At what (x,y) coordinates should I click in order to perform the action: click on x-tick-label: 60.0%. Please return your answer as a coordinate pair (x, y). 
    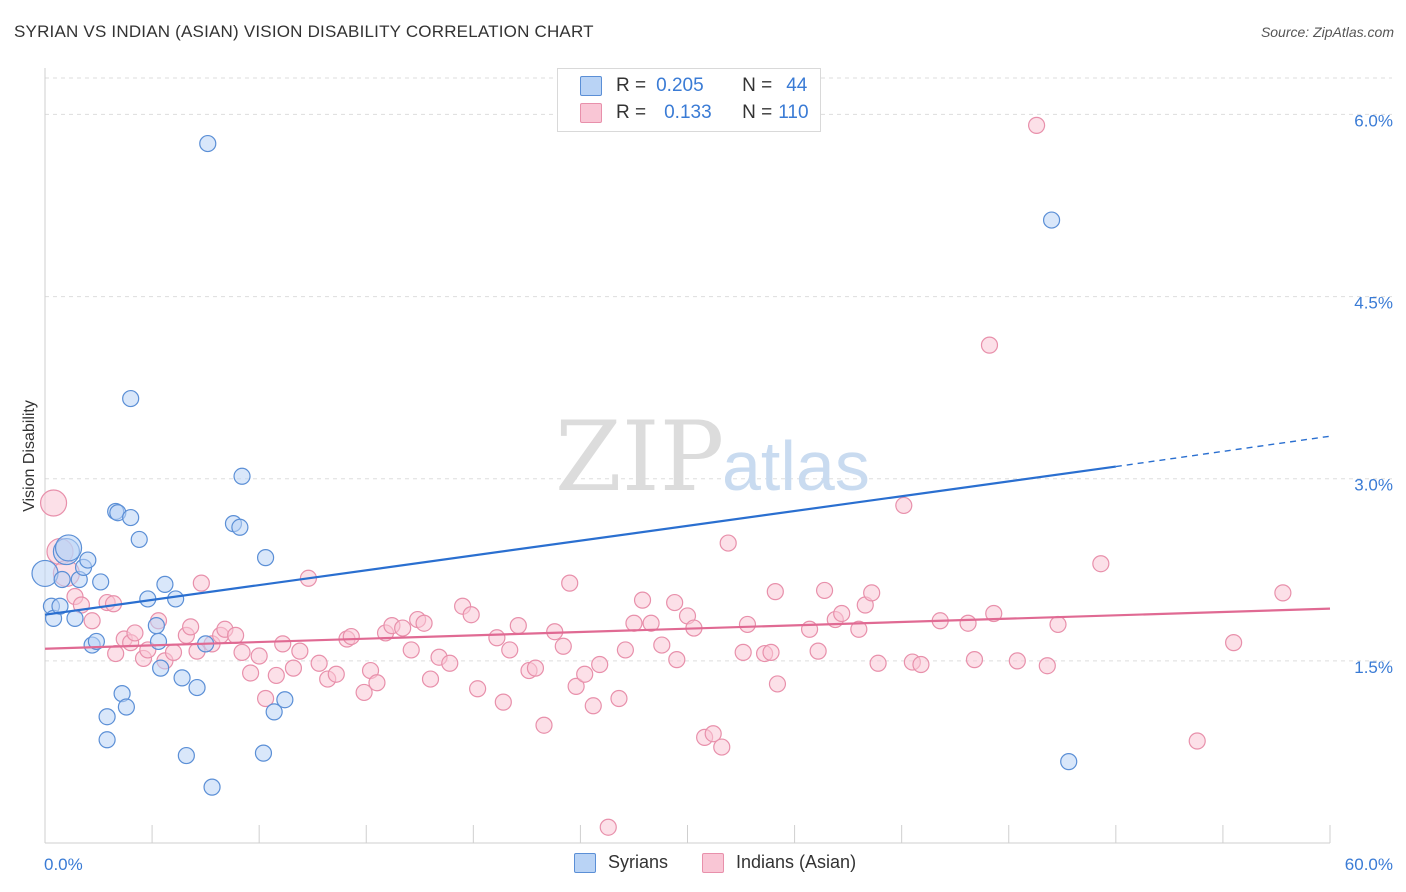
    Looking at the image, I should click on (1369, 864).